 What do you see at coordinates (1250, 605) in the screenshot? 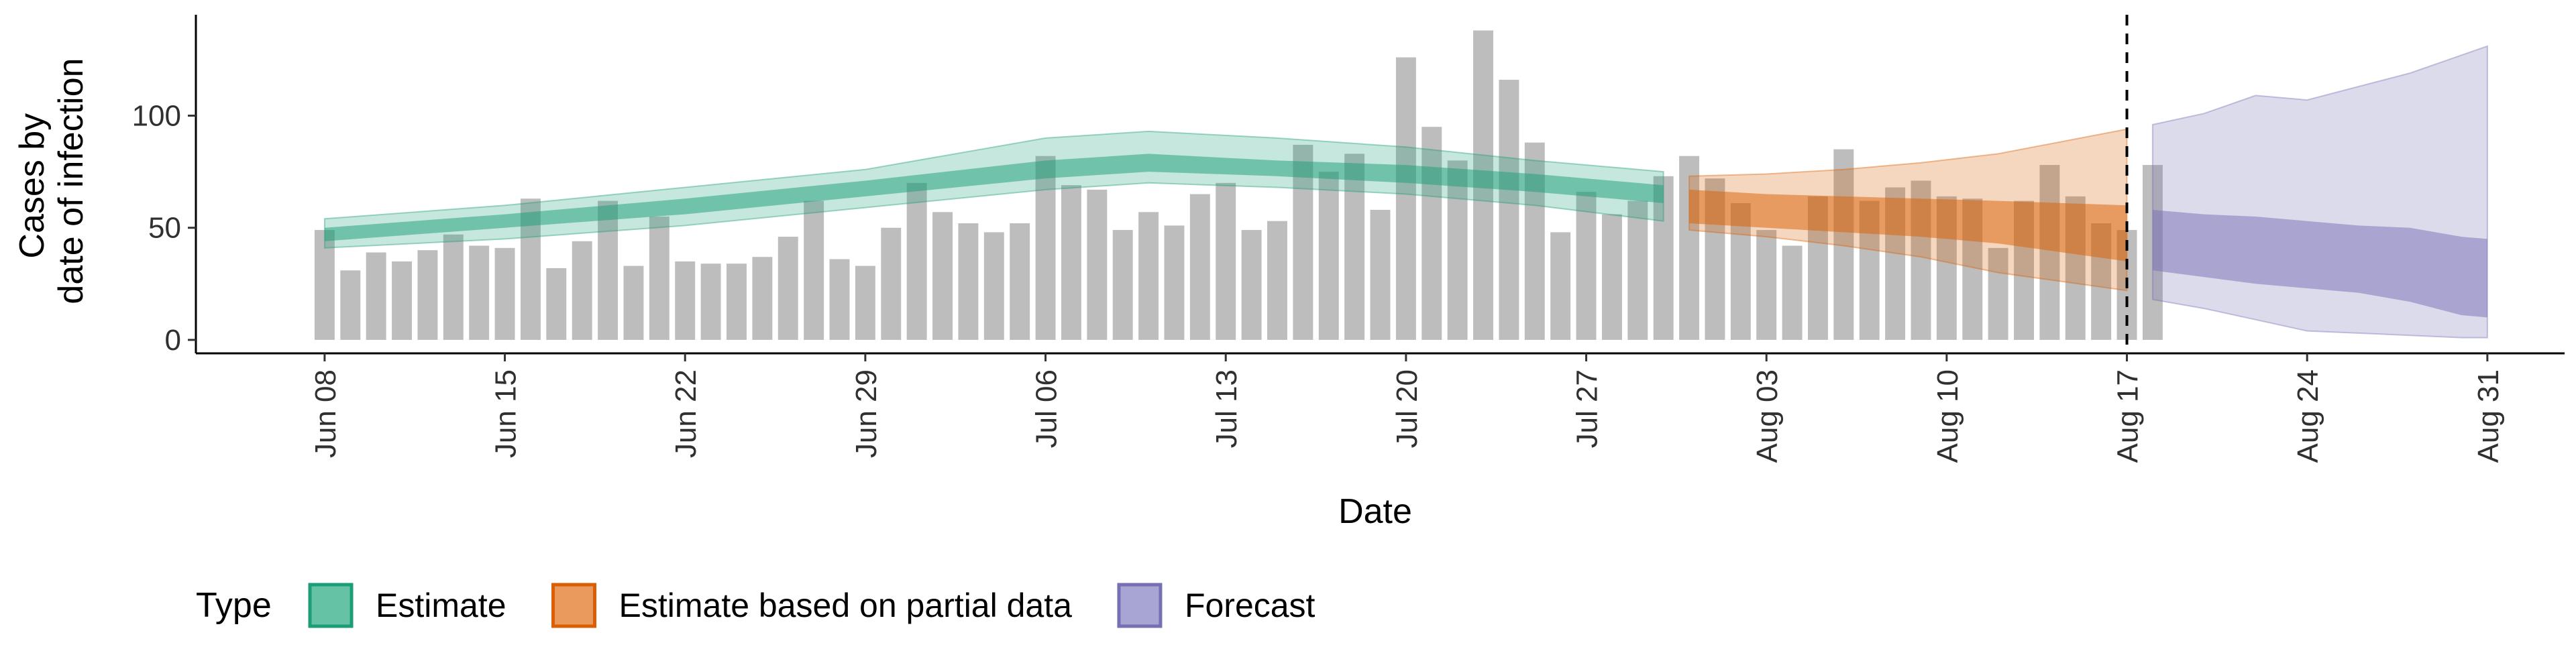
I see `legend-label: Forecast` at bounding box center [1250, 605].